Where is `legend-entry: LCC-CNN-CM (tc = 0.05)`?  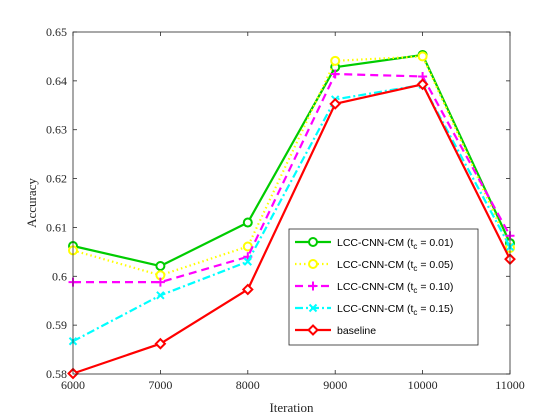 legend-entry: LCC-CNN-CM (tc = 0.05) is located at coordinates (395, 266).